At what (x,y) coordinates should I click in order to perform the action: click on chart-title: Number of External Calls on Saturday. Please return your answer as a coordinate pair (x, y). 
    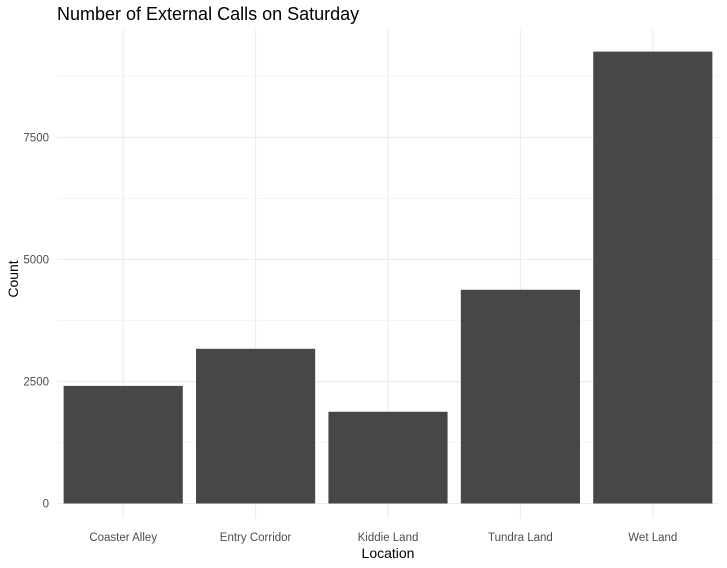
    Looking at the image, I should click on (208, 14).